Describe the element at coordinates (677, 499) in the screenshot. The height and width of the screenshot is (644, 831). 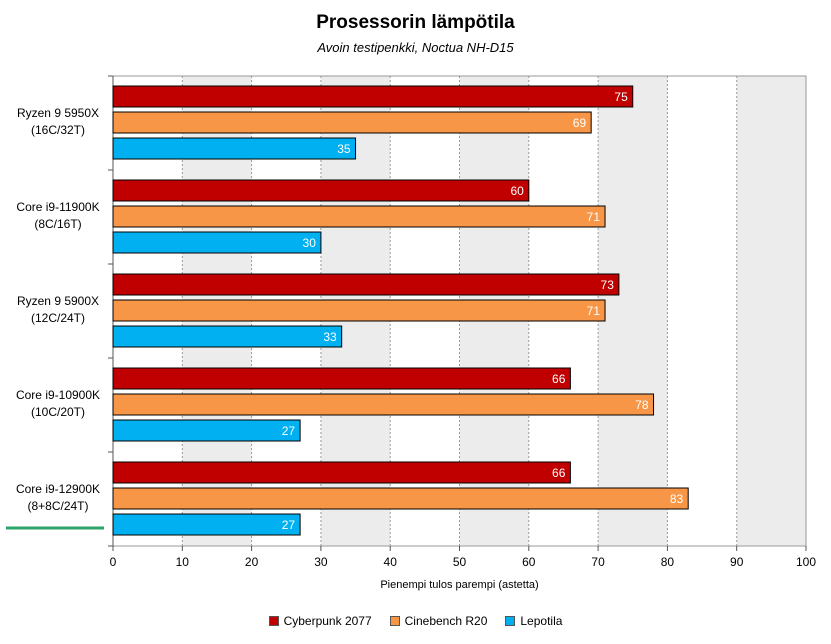
I see `data-label: 83` at that location.